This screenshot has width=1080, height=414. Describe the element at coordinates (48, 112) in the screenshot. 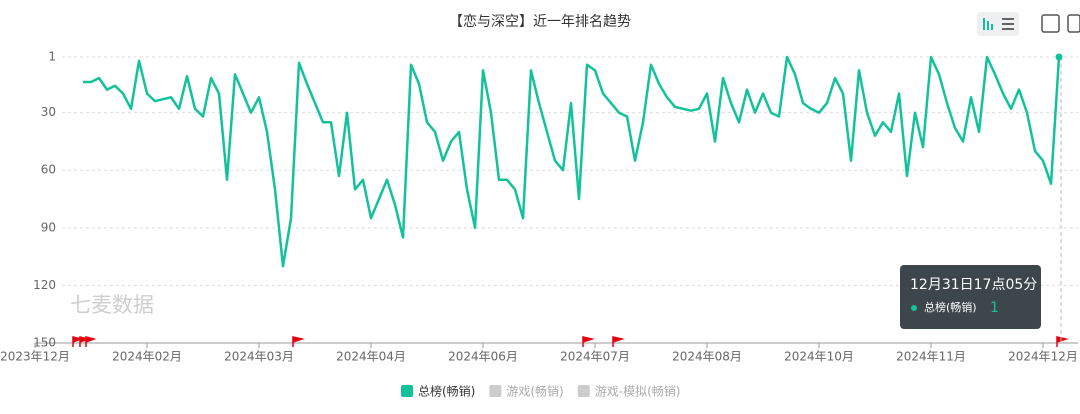

I see `y-tick-label: 30` at that location.